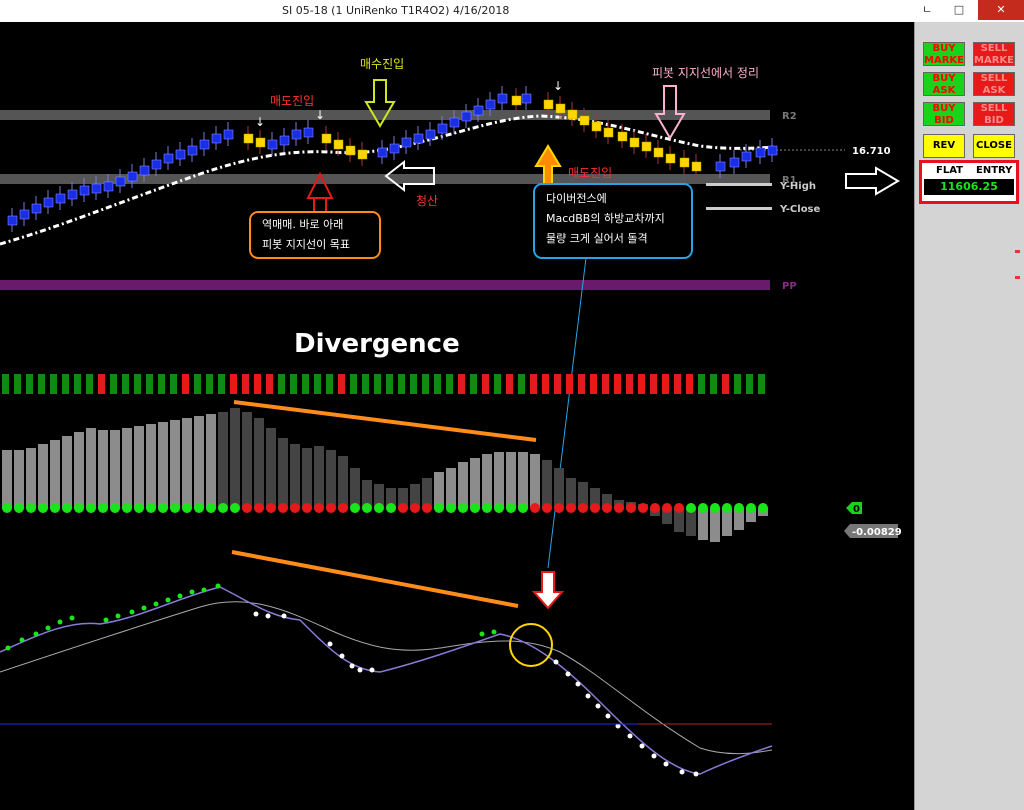  What do you see at coordinates (959, 9) in the screenshot?
I see `maximize-button: □` at bounding box center [959, 9].